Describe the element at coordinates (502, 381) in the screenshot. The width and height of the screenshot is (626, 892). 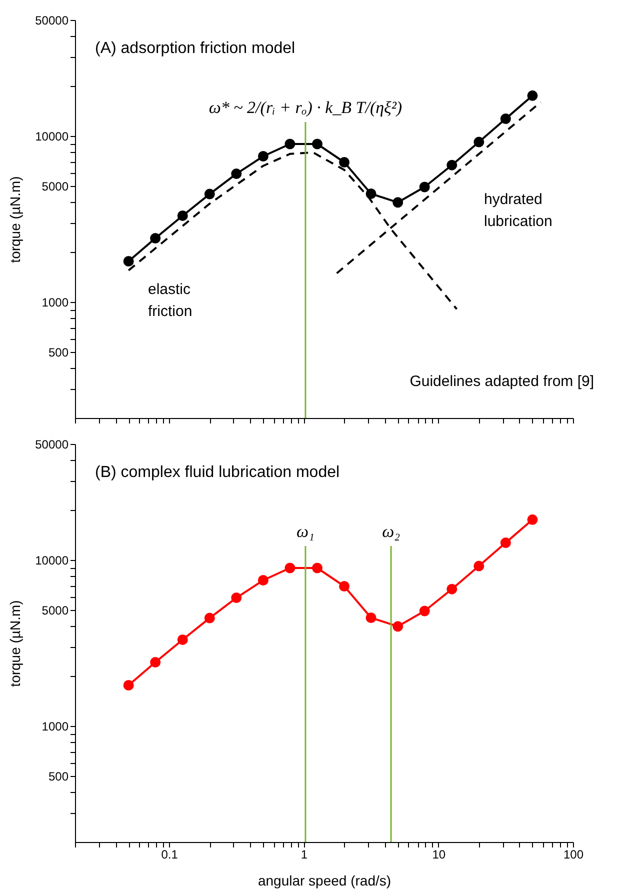
I see `annotation: Guidelines adapted from [9]` at that location.